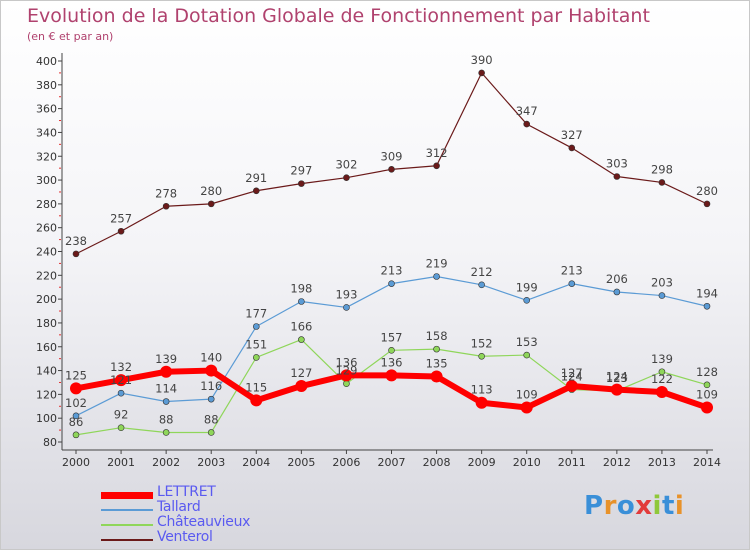  What do you see at coordinates (668, 506) in the screenshot?
I see `logo-letter: t` at bounding box center [668, 506].